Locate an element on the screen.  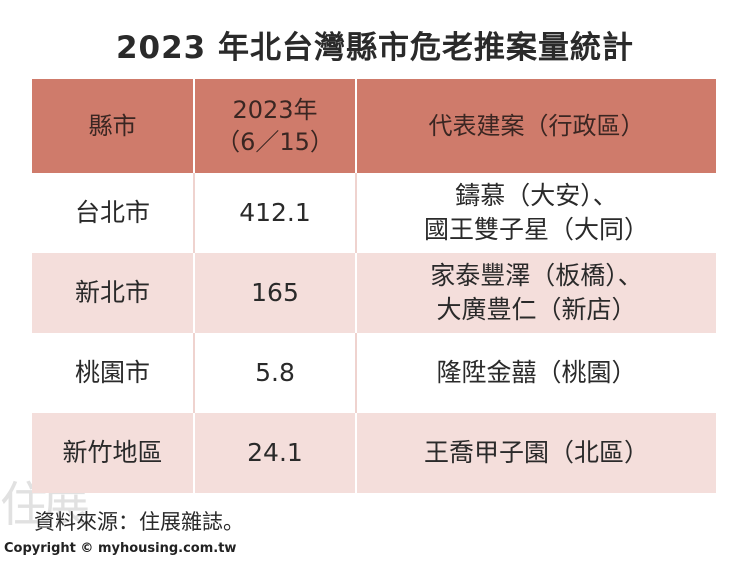
project-line: 王喬甲子園（北區） is located at coordinates (536, 452).